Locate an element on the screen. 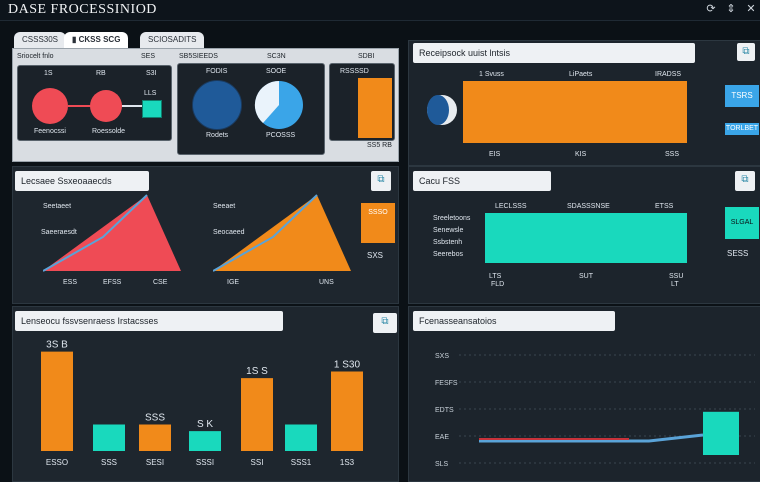  panel-header: Lecsaee Ssxeoaaecds is located at coordinates (82, 181).